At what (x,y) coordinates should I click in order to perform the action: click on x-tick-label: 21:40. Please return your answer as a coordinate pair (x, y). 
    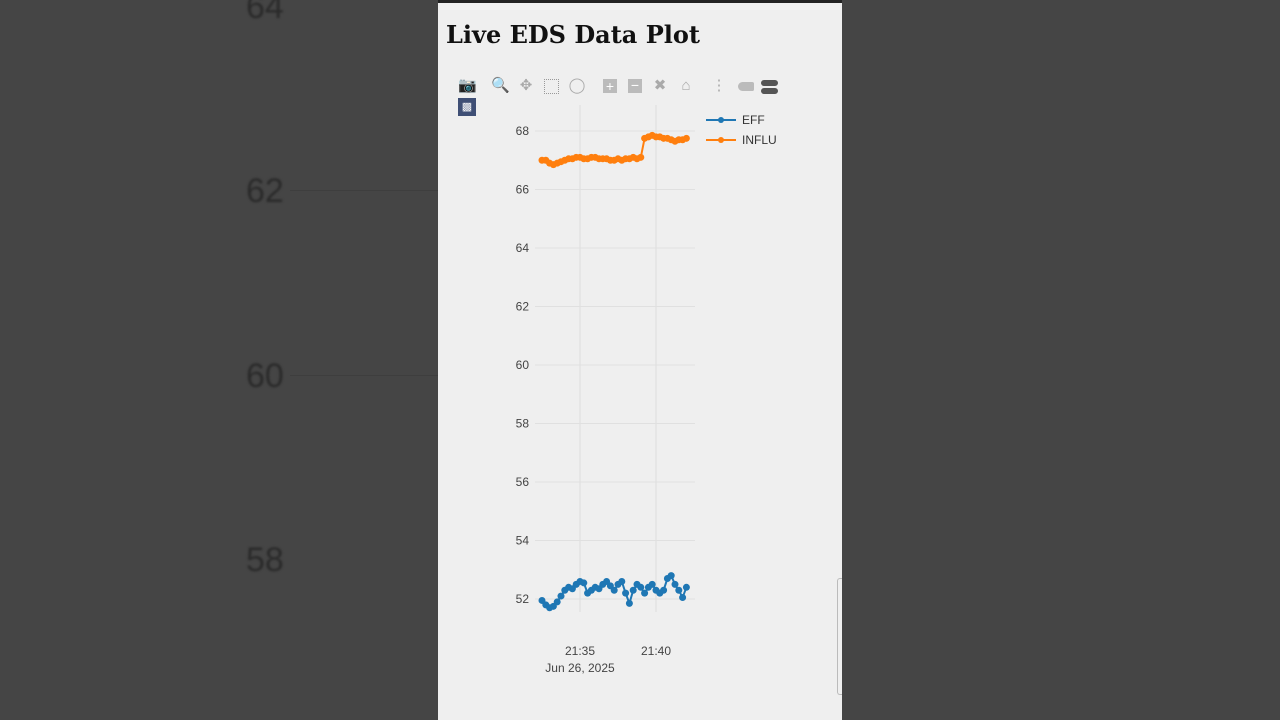
    Looking at the image, I should click on (656, 651).